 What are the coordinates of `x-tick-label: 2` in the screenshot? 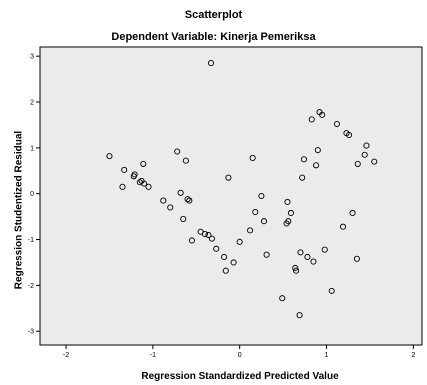 It's located at (413, 355).